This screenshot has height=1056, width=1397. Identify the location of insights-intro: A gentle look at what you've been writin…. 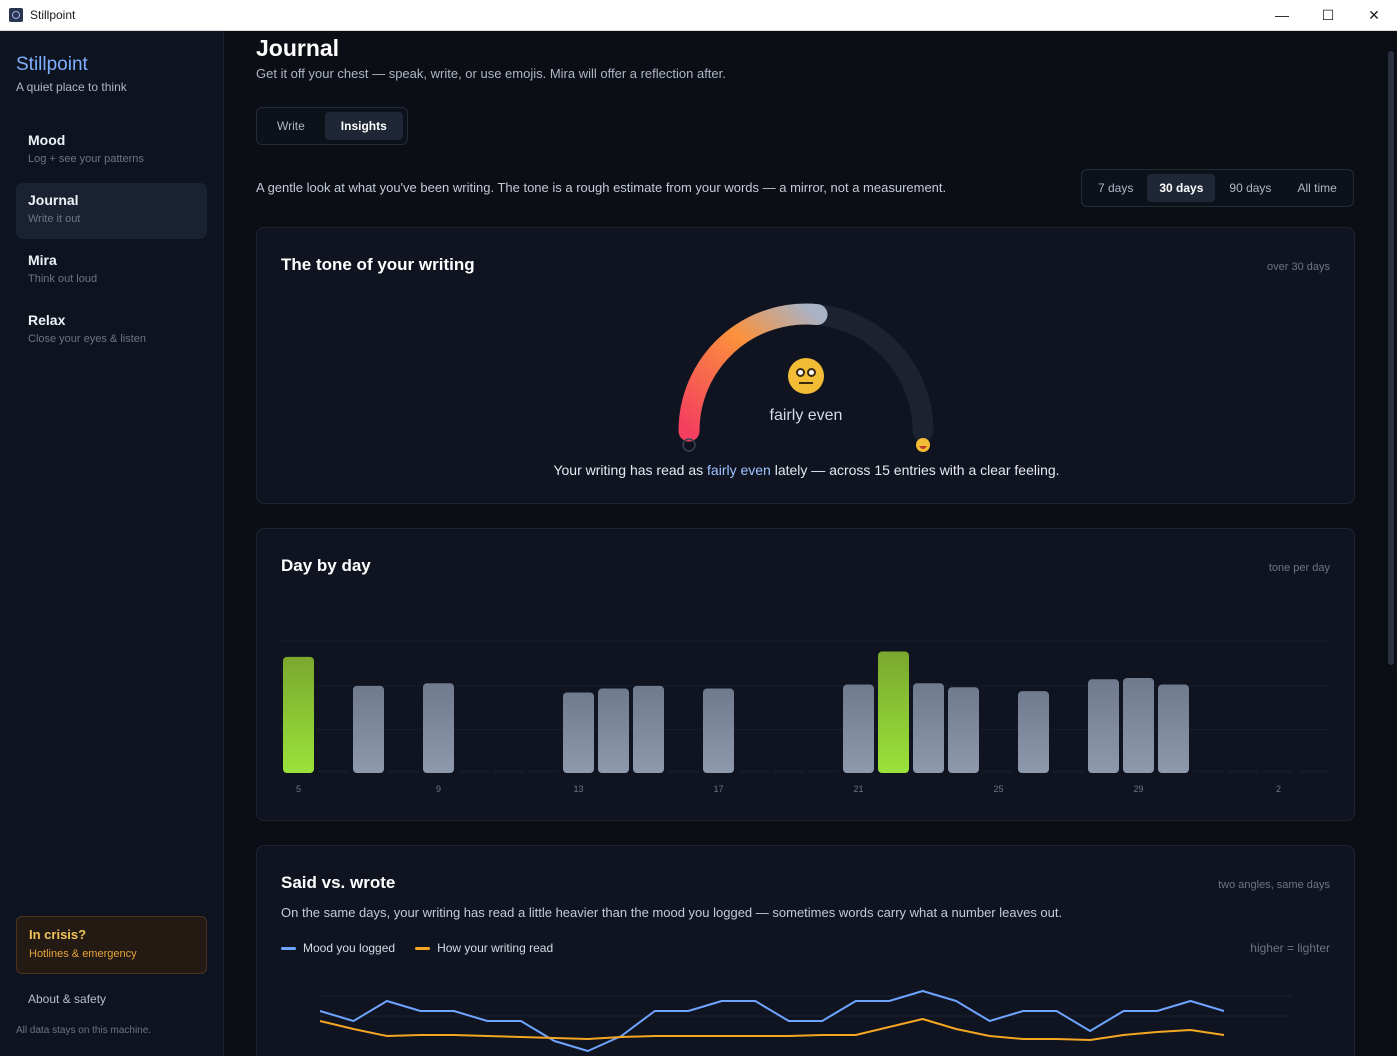
(601, 187).